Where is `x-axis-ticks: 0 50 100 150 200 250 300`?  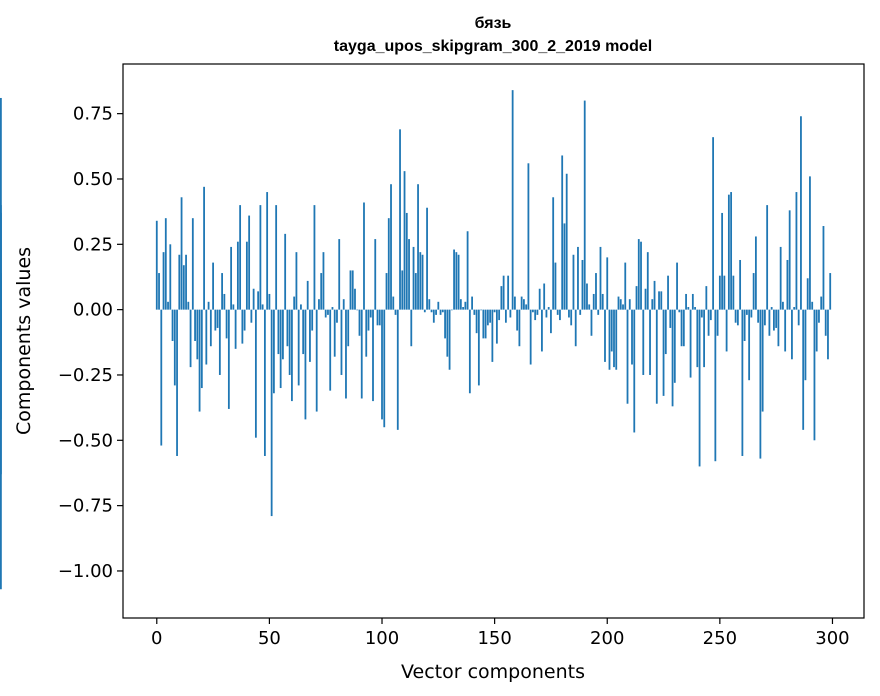 x-axis-ticks: 0 50 100 150 200 250 300 is located at coordinates (500, 633).